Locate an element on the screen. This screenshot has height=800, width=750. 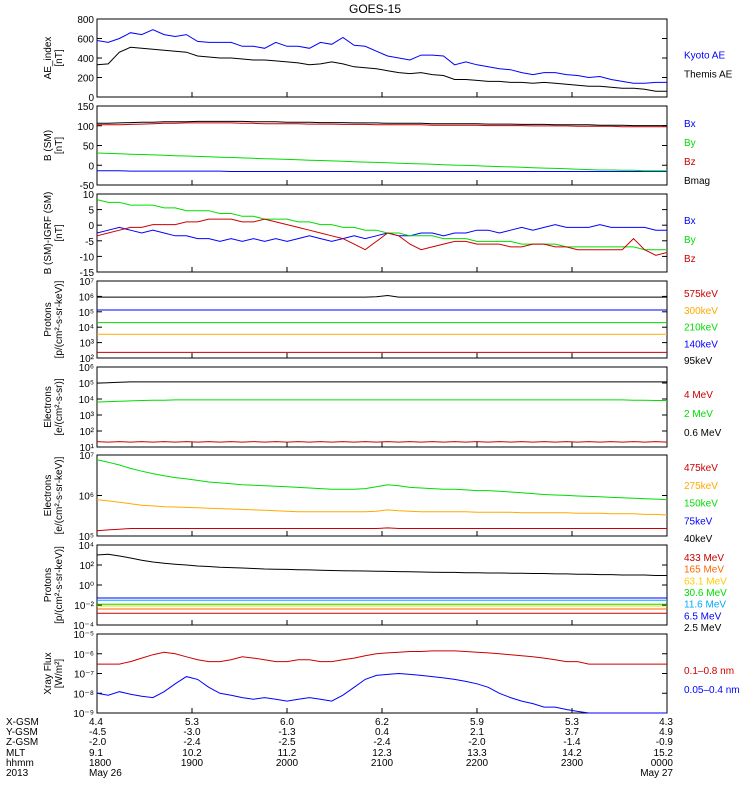
x-axis-value: 2.1 is located at coordinates (477, 732).